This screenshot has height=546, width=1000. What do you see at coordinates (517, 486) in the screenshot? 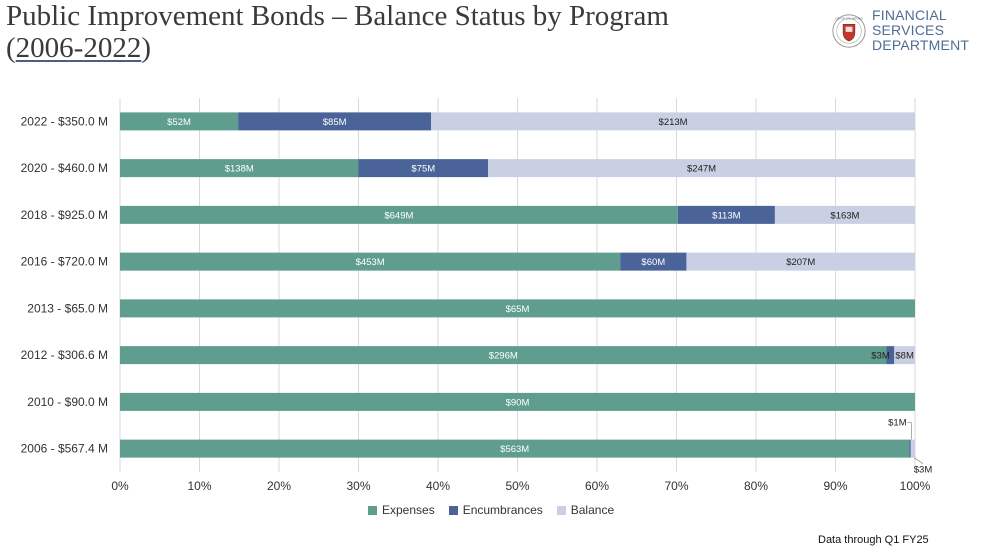
I see `x-tick-label: 50%` at bounding box center [517, 486].